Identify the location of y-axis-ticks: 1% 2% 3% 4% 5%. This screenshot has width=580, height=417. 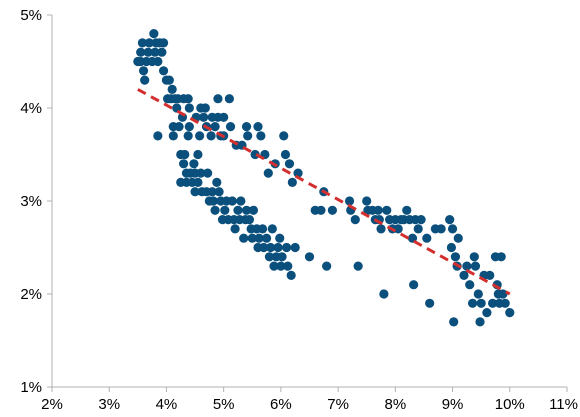
(36, 201).